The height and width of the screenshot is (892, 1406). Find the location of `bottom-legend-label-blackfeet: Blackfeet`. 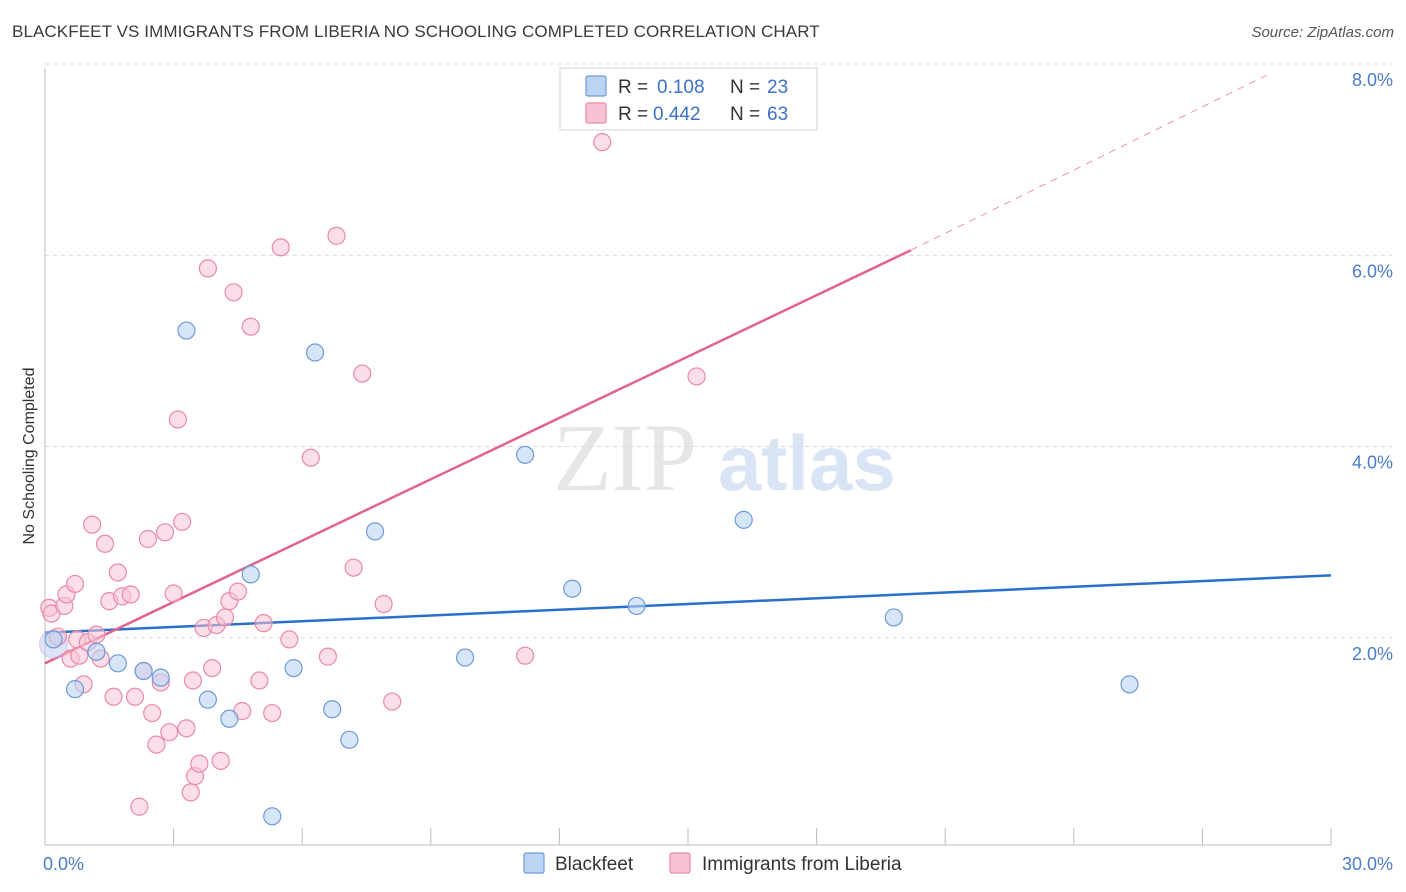

bottom-legend-label-blackfeet: Blackfeet is located at coordinates (594, 864).